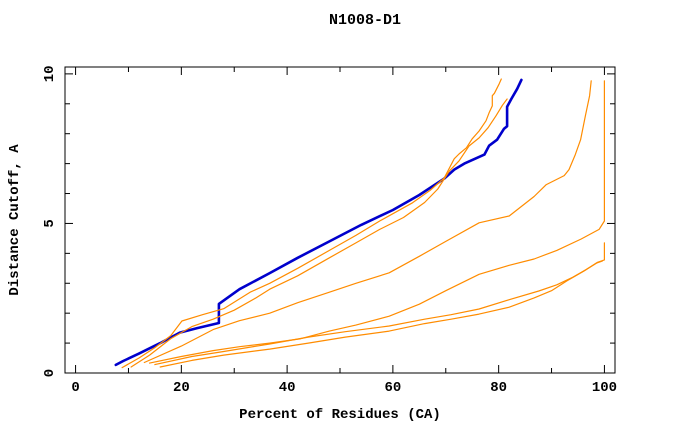 Image resolution: width=680 pixels, height=440 pixels. What do you see at coordinates (50, 373) in the screenshot?
I see `y-tick-label: 0` at bounding box center [50, 373].